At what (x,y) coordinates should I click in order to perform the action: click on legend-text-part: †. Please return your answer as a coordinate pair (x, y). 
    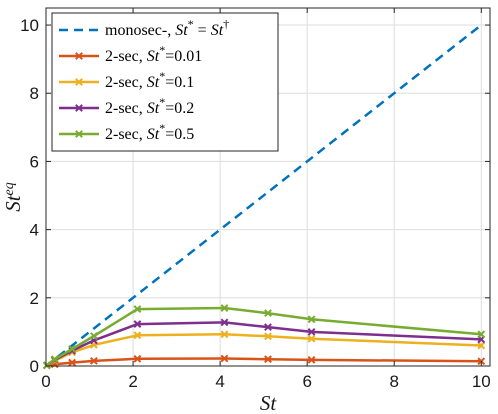
    Looking at the image, I should click on (226, 24).